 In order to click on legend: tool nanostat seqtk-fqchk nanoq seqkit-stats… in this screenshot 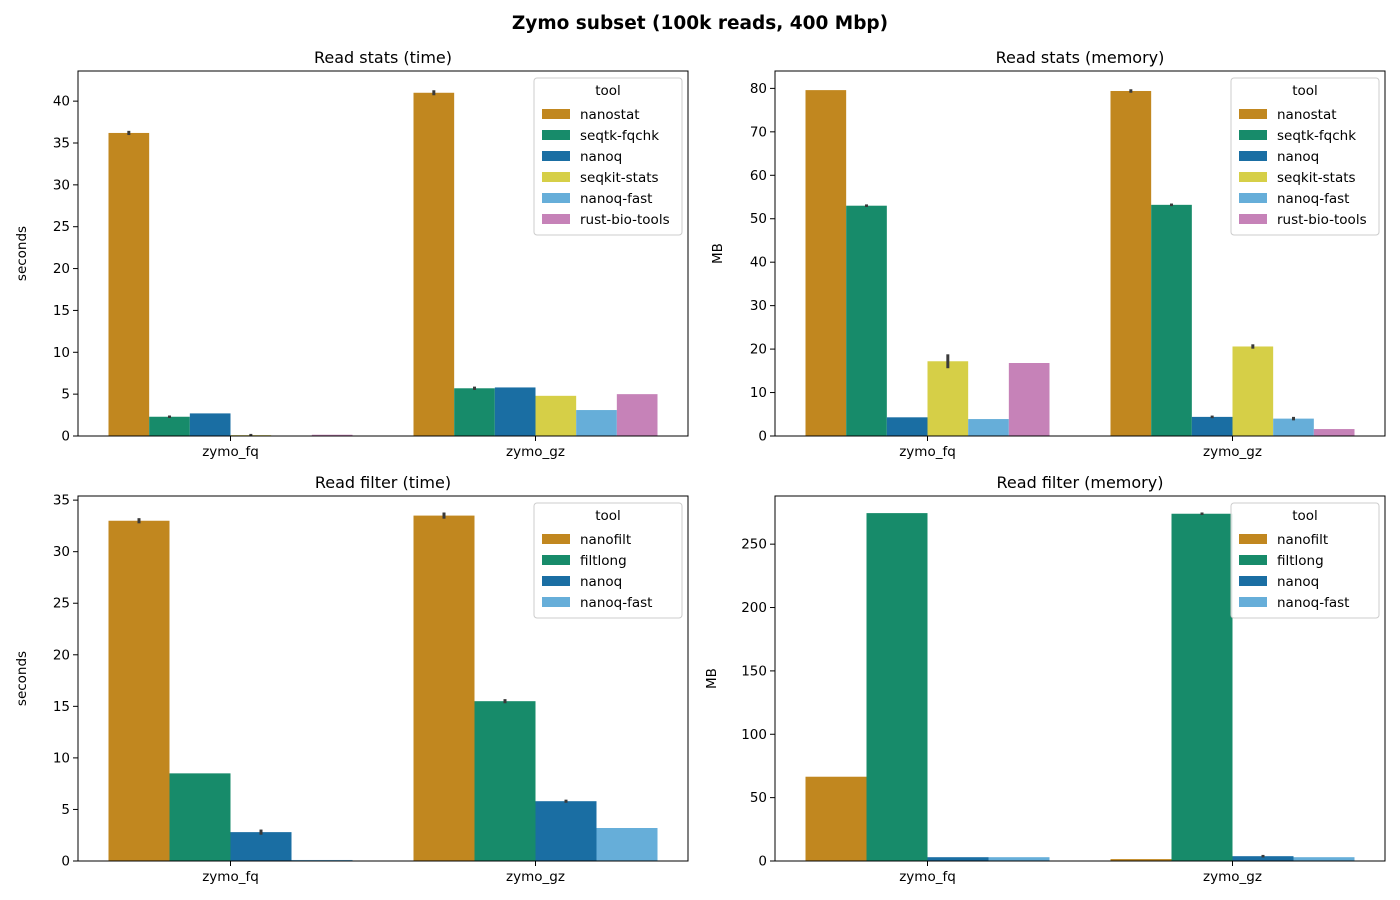, I will do `click(608, 156)`.